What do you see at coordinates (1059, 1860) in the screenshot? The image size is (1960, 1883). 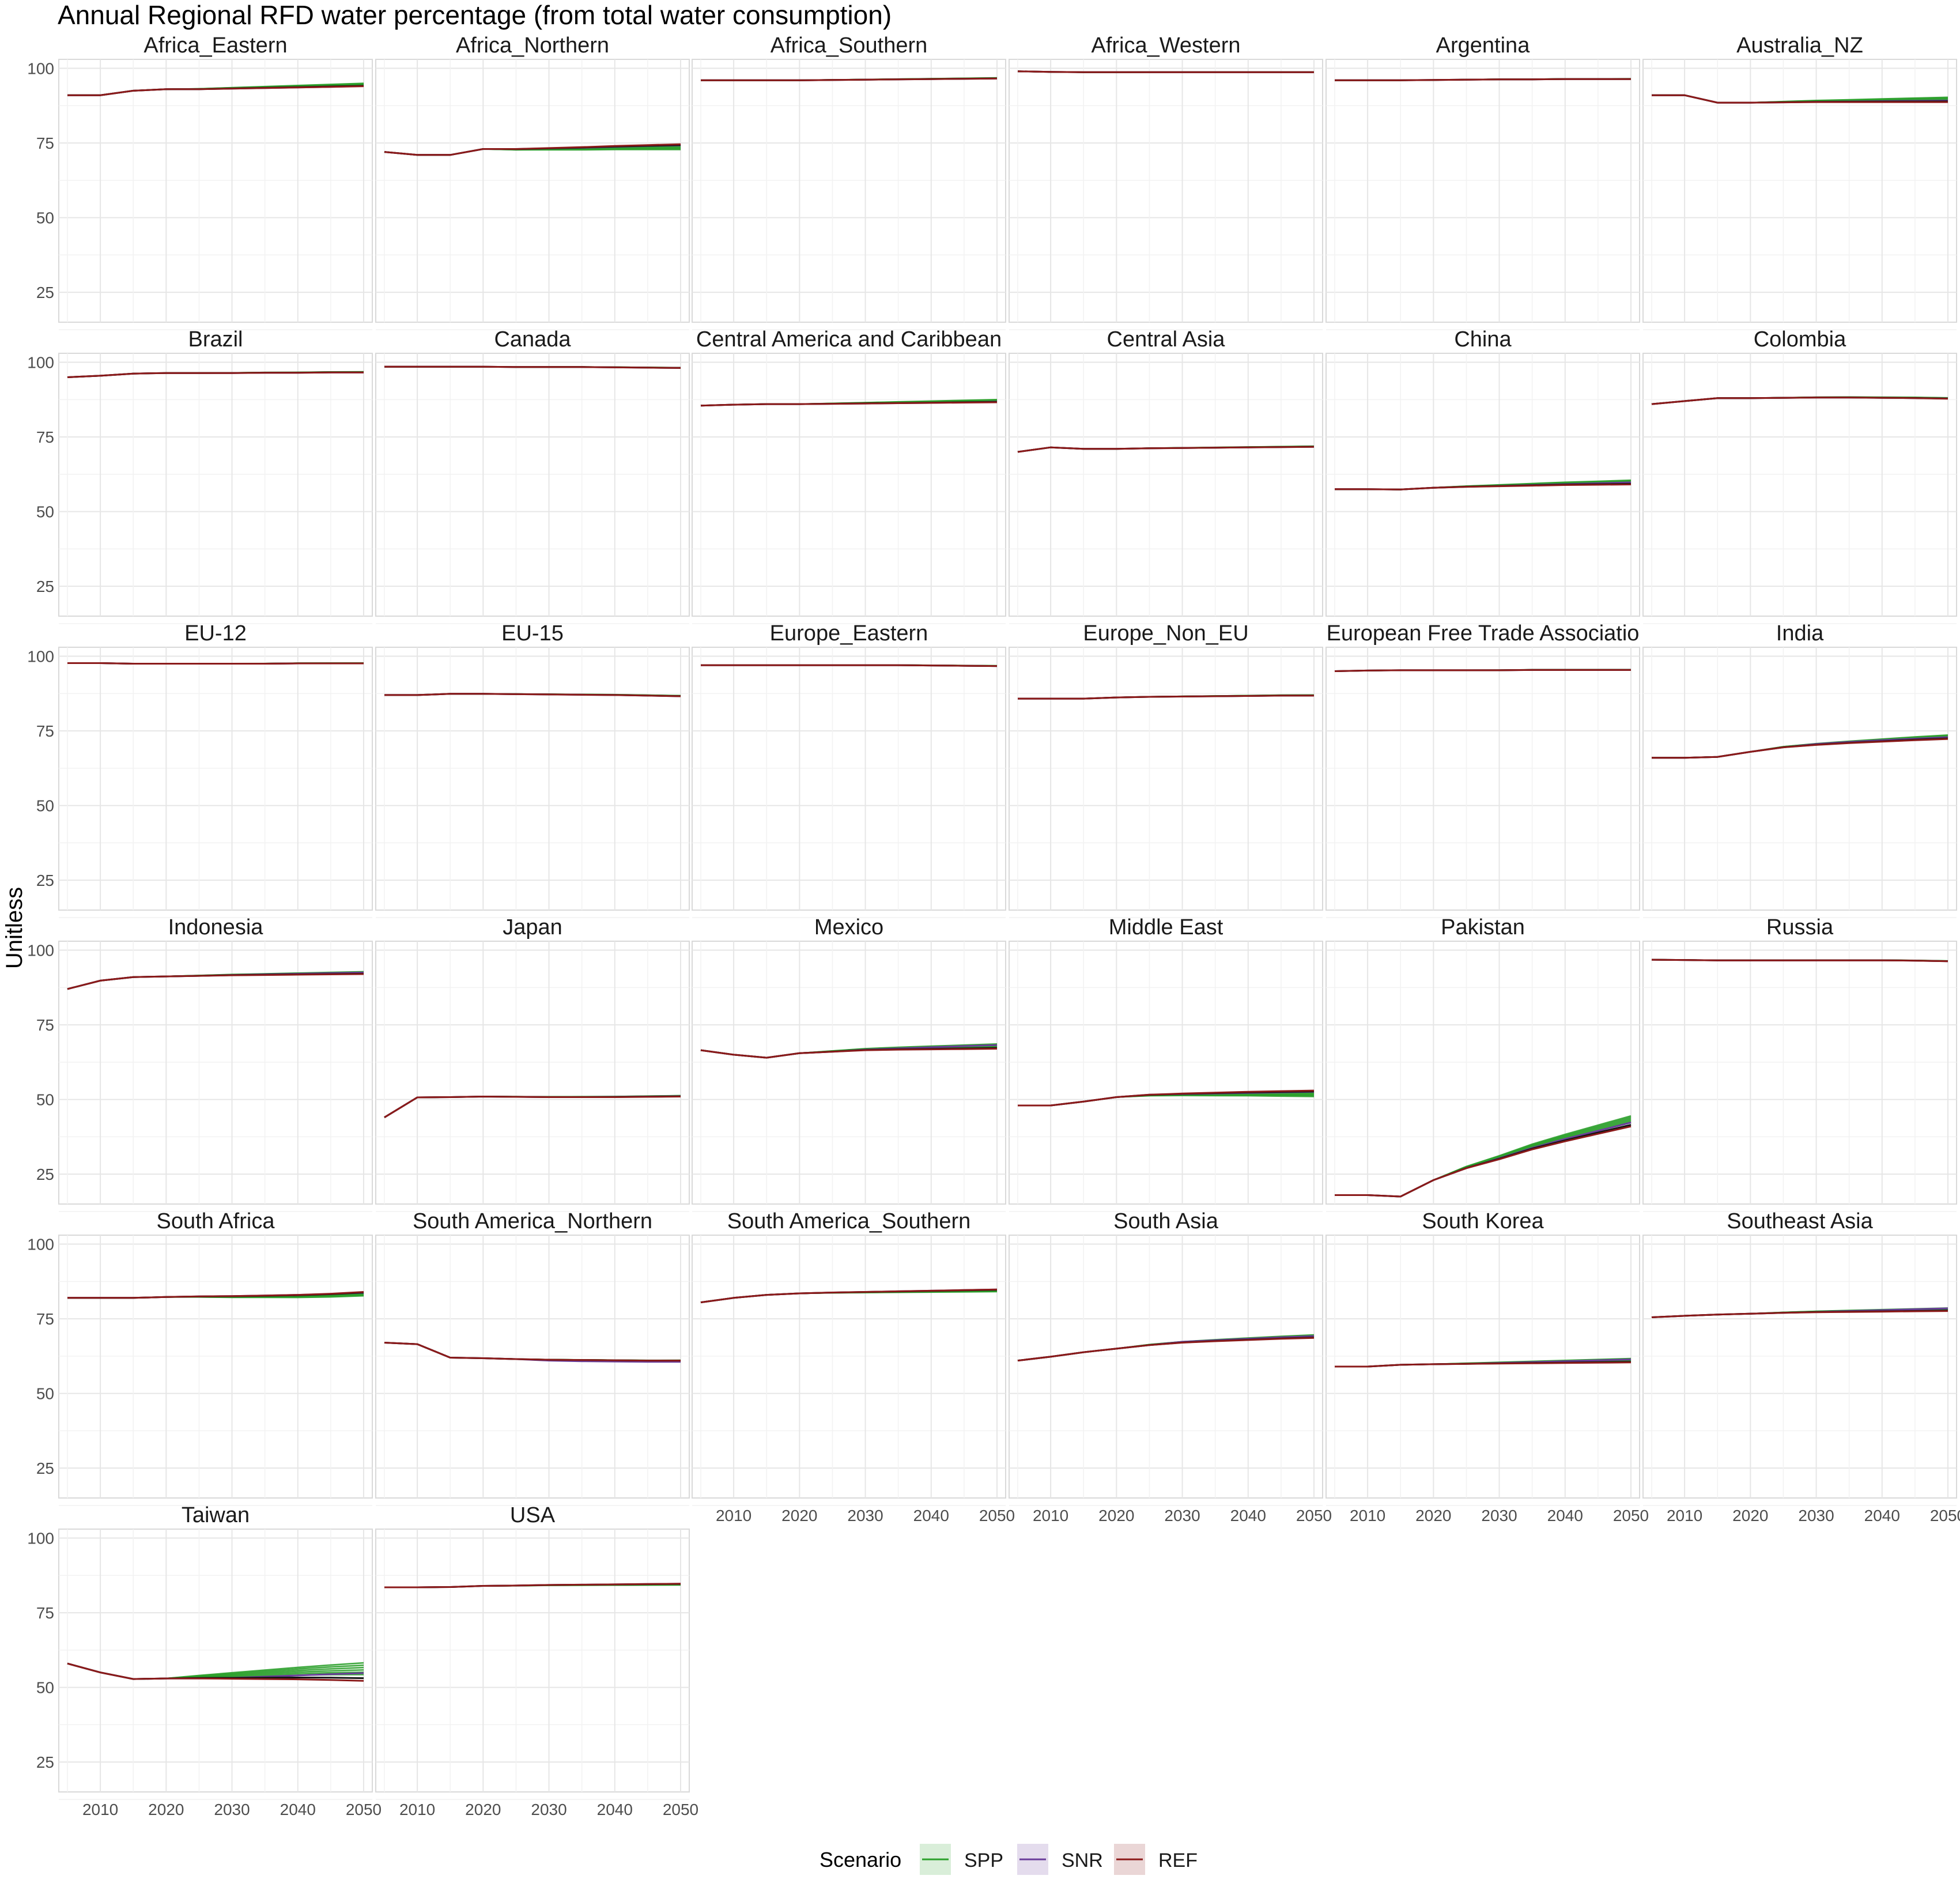 I see `legend-entries: SPP SNR REF` at bounding box center [1059, 1860].